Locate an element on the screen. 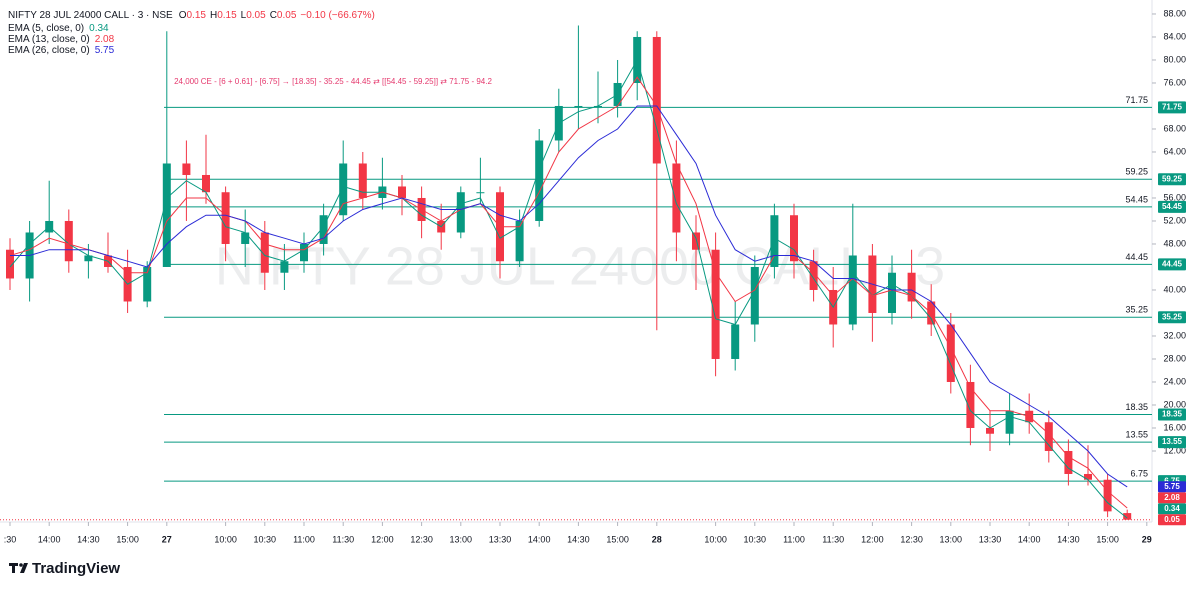 The height and width of the screenshot is (589, 1200). x-tick-label: 10:30 is located at coordinates (265, 539).